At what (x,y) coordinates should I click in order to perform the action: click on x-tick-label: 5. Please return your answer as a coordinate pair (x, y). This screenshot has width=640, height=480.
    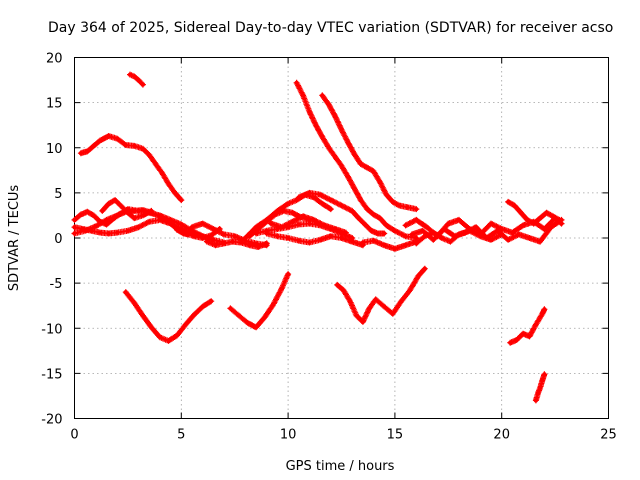
    Looking at the image, I should click on (181, 435).